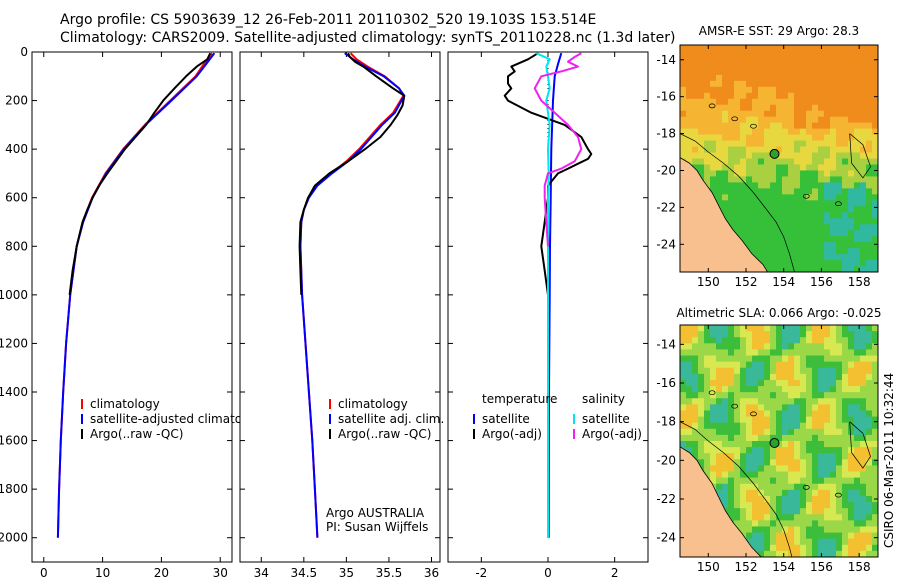 The height and width of the screenshot is (580, 900). Describe the element at coordinates (860, 156) in the screenshot. I see `reef-contour` at that location.